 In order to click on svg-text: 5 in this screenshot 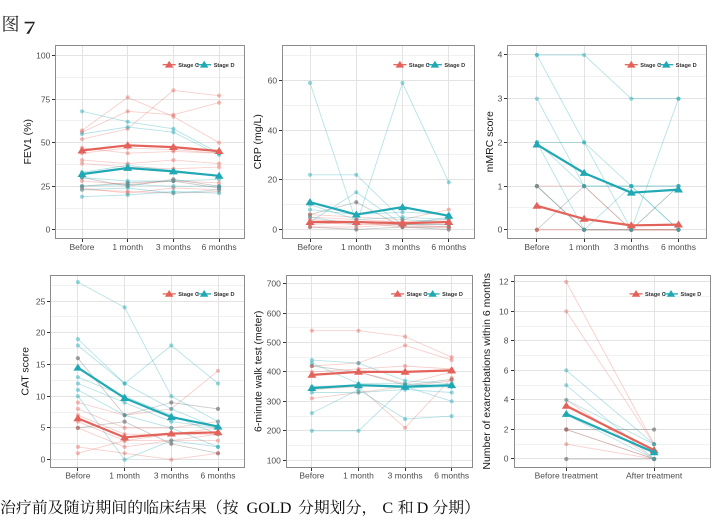, I will do `click(43, 428)`.